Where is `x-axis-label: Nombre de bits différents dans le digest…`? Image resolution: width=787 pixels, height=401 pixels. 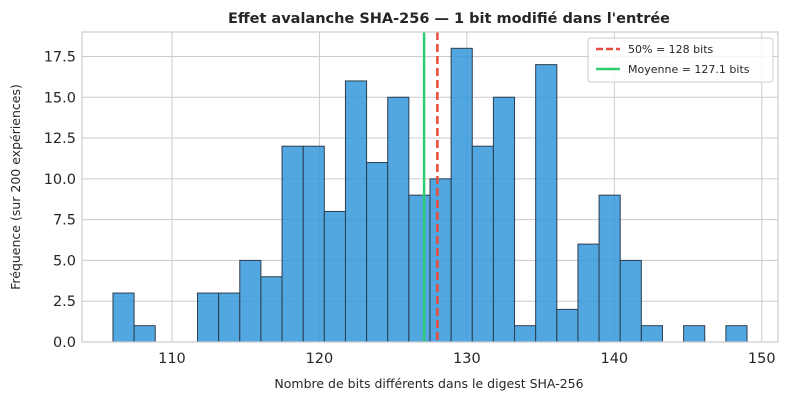 x-axis-label: Nombre de bits différents dans le digest… is located at coordinates (428, 383).